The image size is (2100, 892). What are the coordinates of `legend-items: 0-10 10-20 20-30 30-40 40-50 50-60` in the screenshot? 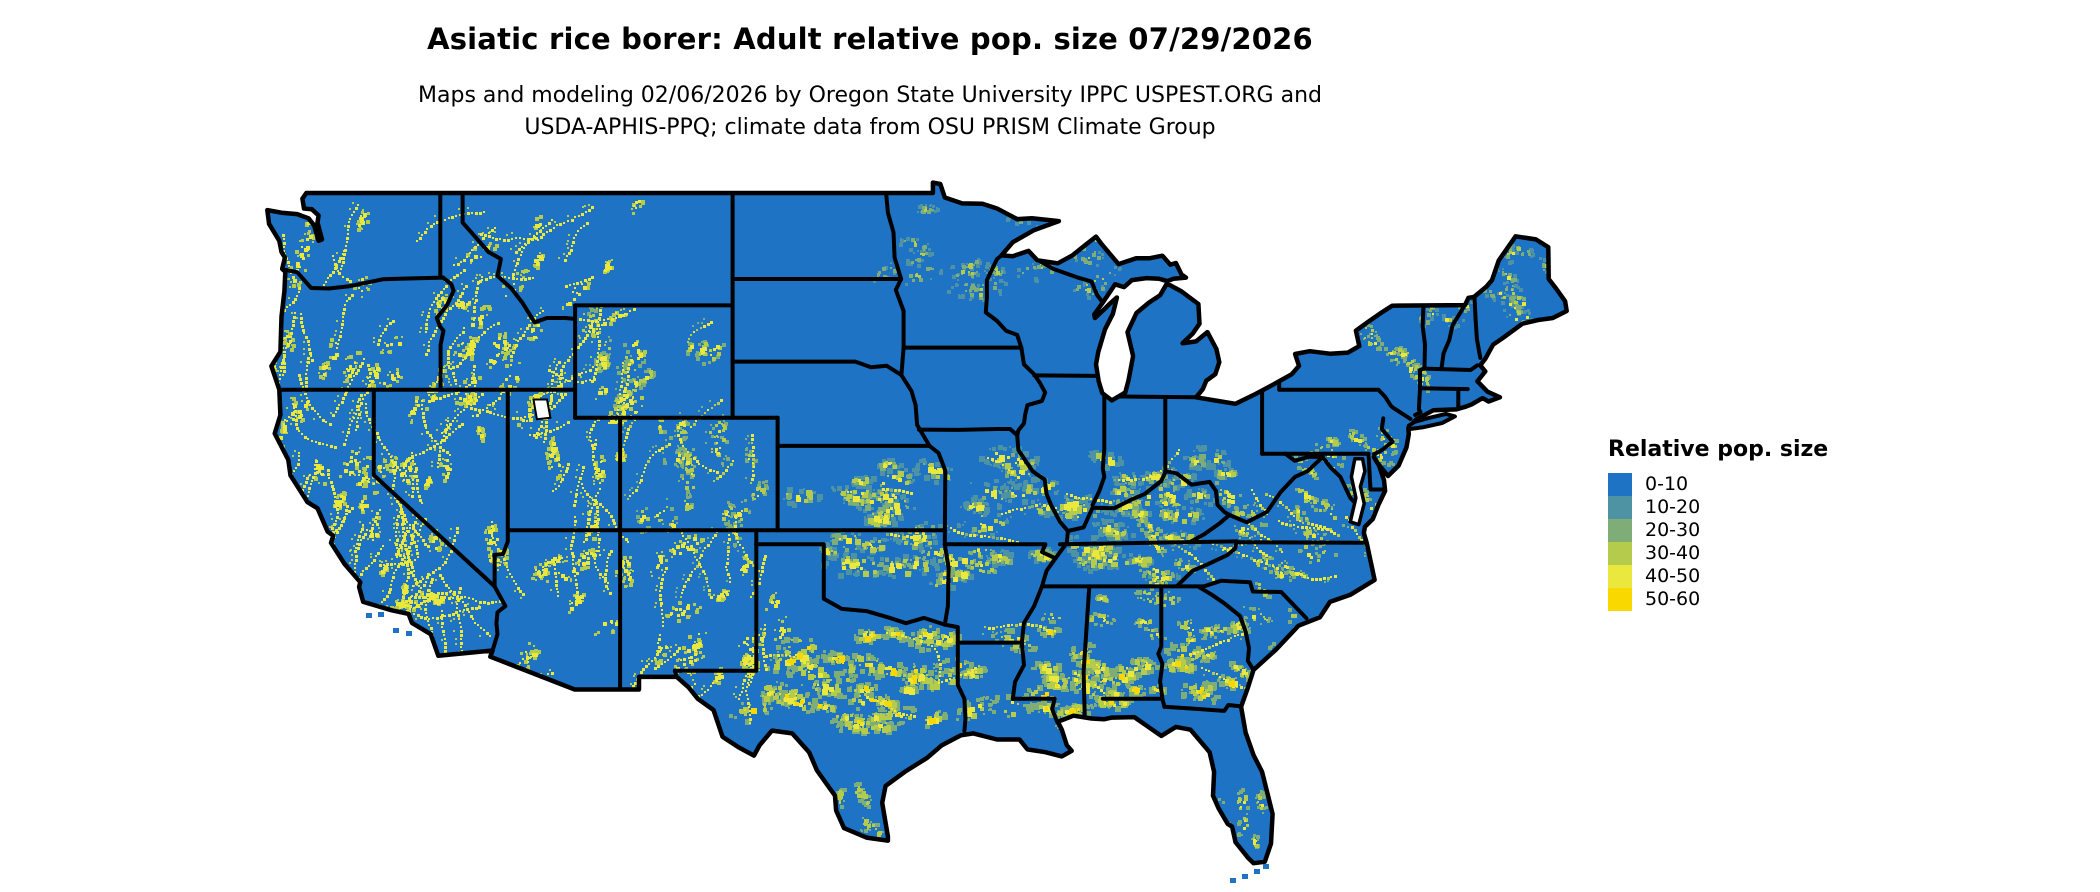 It's located at (1718, 542).